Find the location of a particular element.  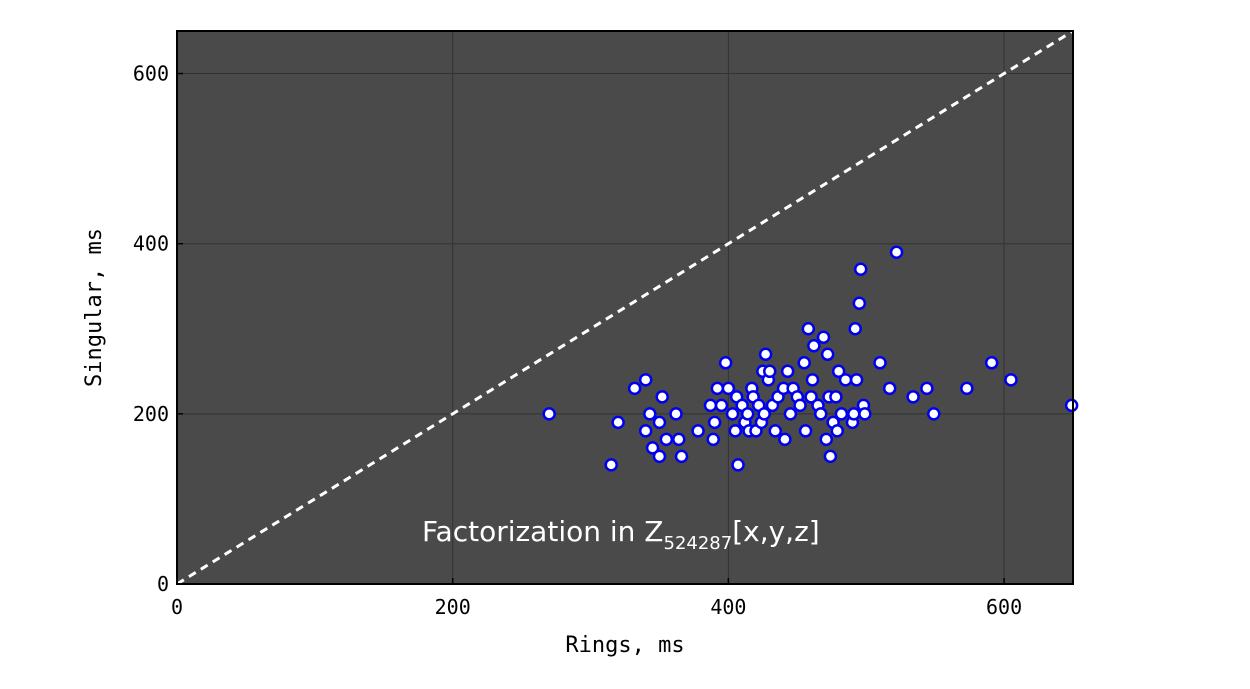

annotation-suffix: [x,y,z] is located at coordinates (776, 531).